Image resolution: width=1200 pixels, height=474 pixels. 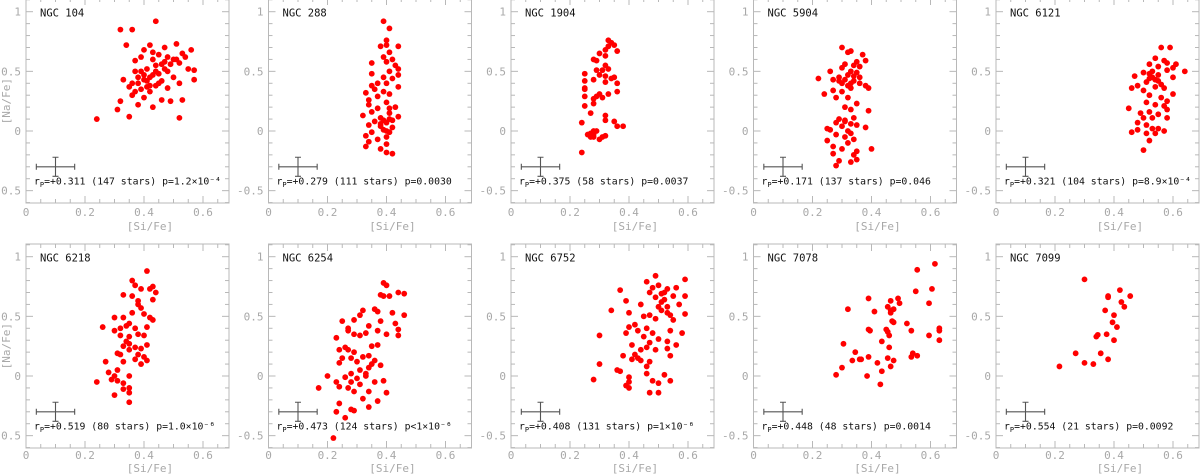 I want to click on x-tick-label: 0.2, so click(x=570, y=212).